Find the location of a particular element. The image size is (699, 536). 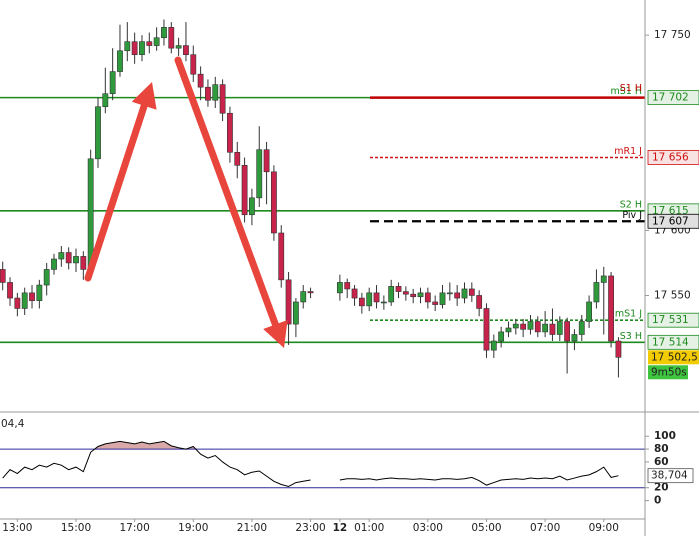

osc-value-label: 38,704 is located at coordinates (669, 476).